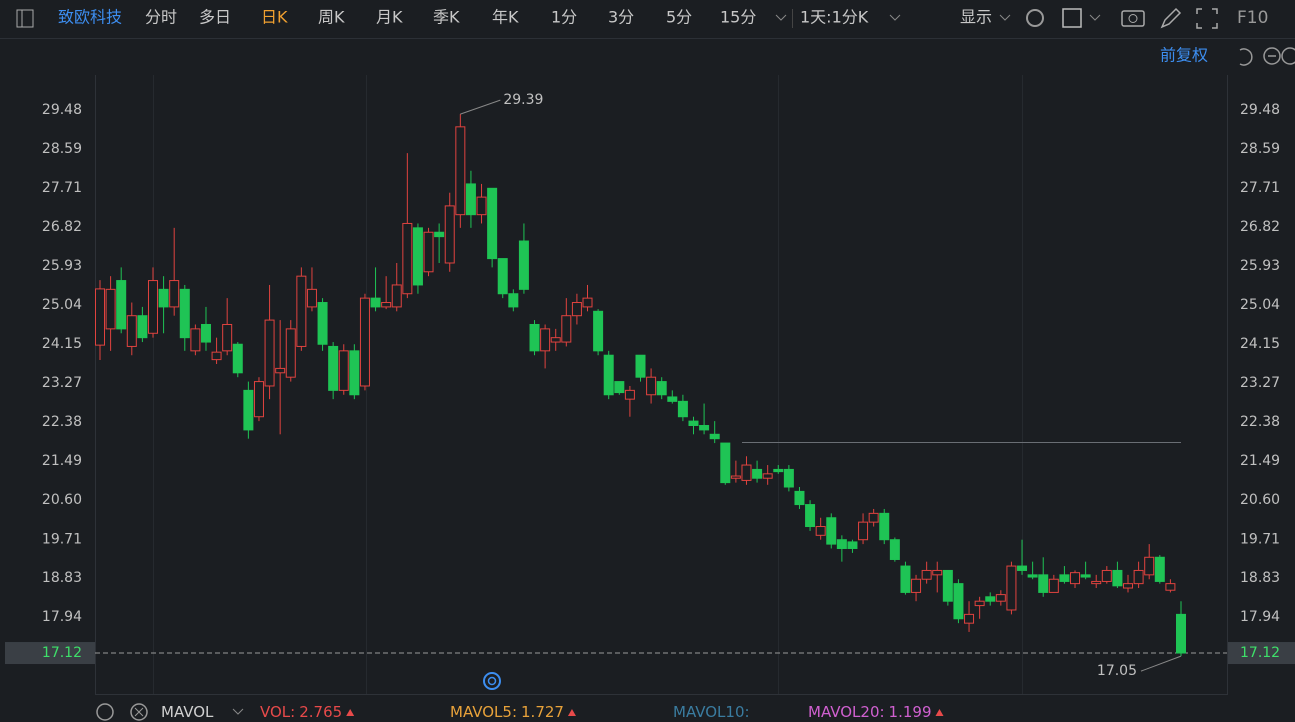  I want to click on fullscreen-icon, so click(1207, 18).